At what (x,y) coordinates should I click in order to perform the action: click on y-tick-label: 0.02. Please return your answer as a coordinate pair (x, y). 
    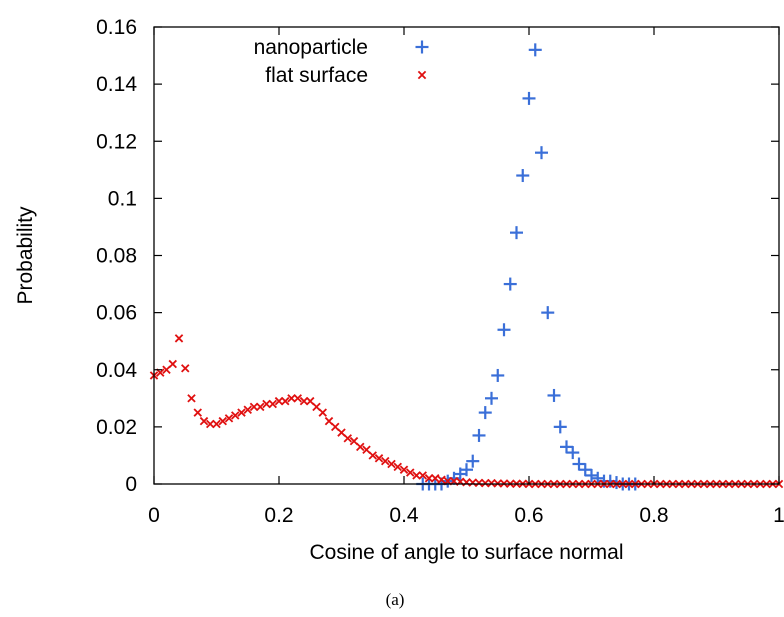
    Looking at the image, I should click on (116, 427).